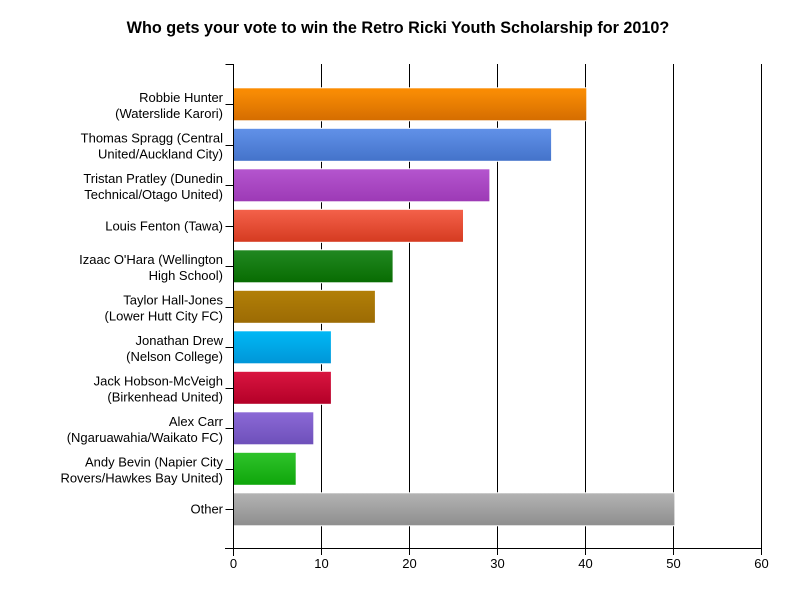 The height and width of the screenshot is (600, 800). What do you see at coordinates (158, 381) in the screenshot?
I see `svg-text: Jack Hobson-McVeigh` at bounding box center [158, 381].